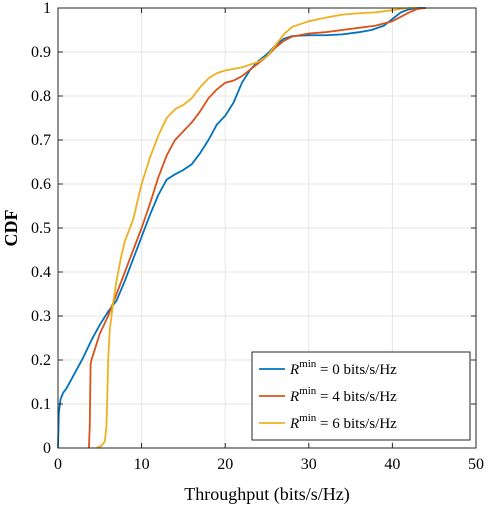 The image size is (488, 508). What do you see at coordinates (343, 368) in the screenshot?
I see `legend-label-0: Rmin = 0 bits/s/Hz` at bounding box center [343, 368].